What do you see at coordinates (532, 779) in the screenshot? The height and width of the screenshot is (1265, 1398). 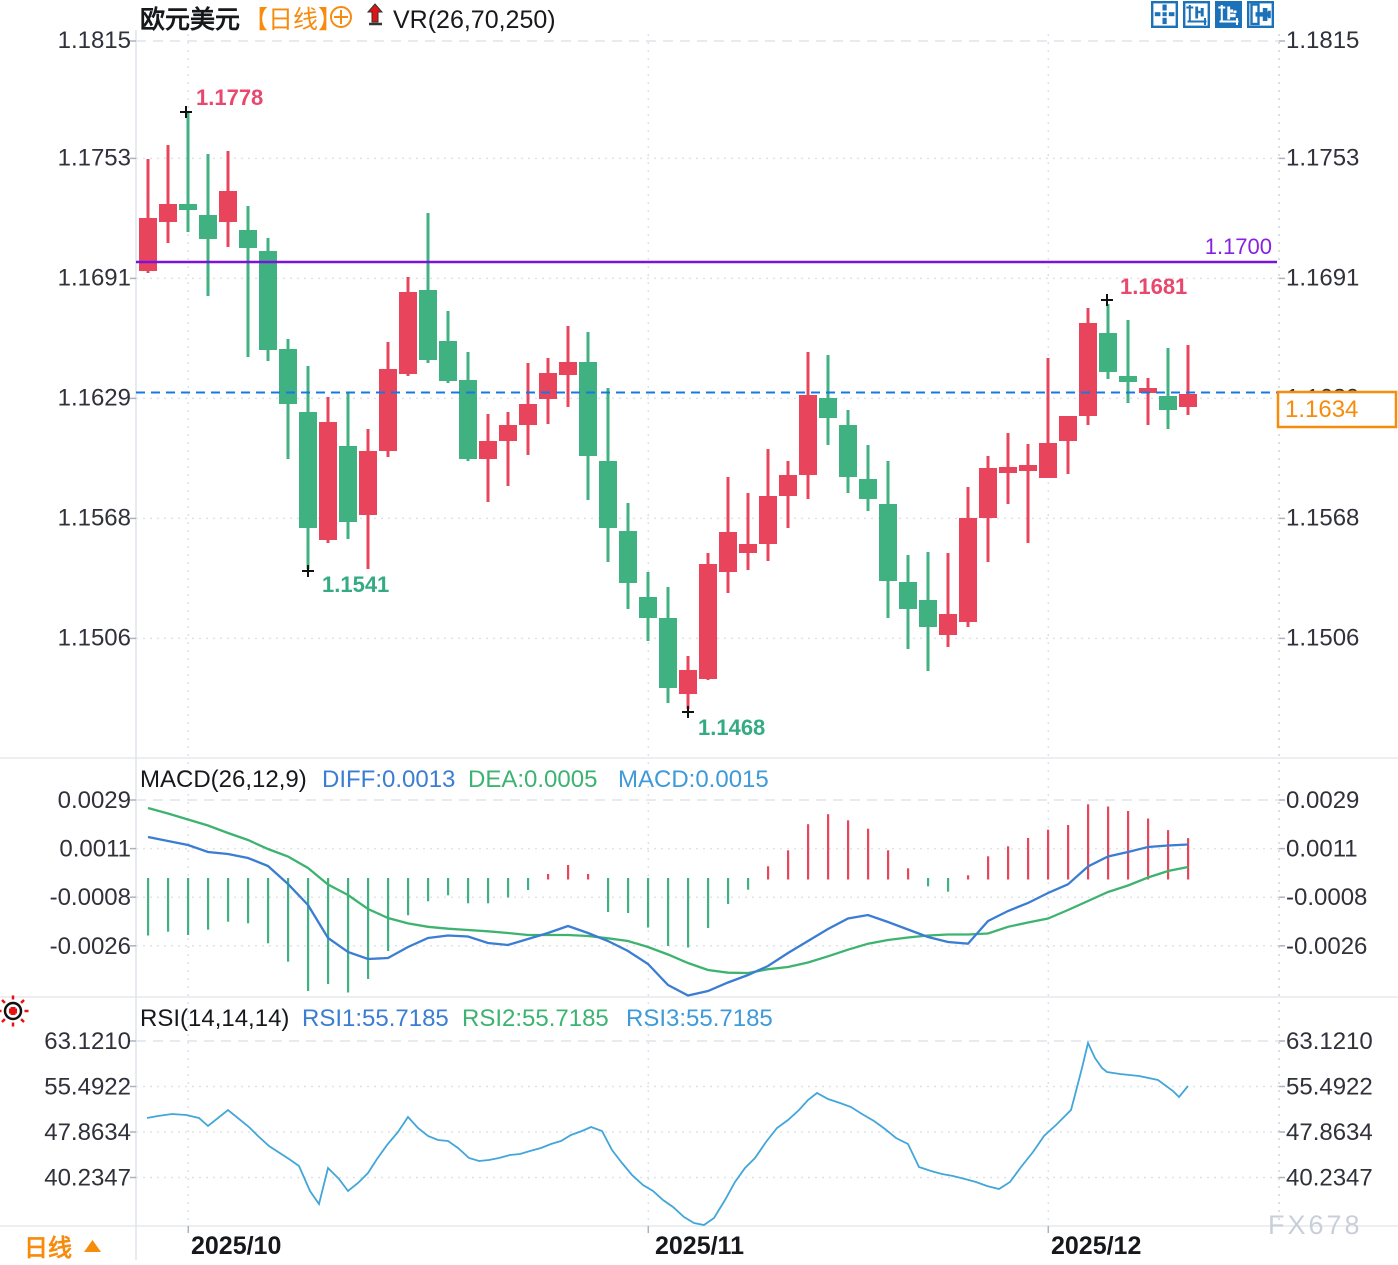 I see `svg-text: DEA:0.0005` at bounding box center [532, 779].